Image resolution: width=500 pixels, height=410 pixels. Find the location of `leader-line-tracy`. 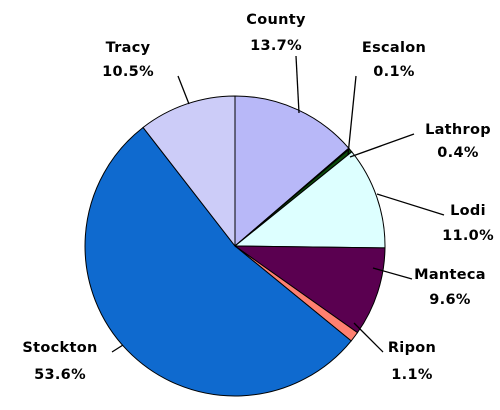

leader-line-tracy is located at coordinates (183, 90).